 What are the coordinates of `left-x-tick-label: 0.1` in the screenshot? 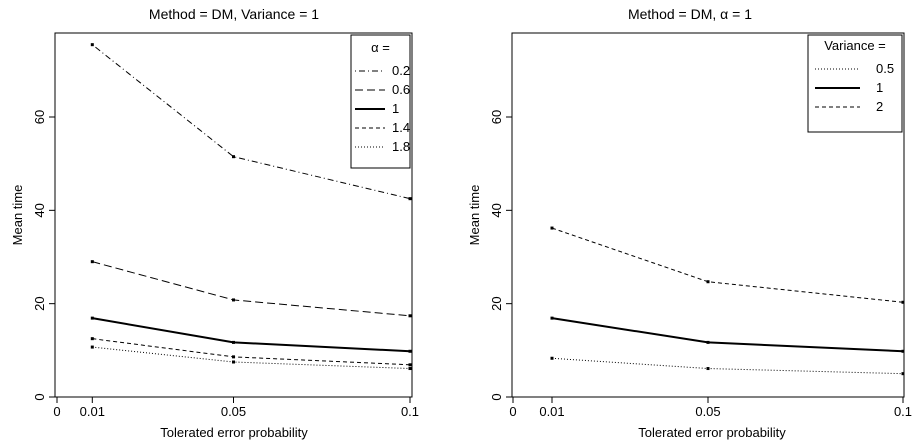 It's located at (410, 411).